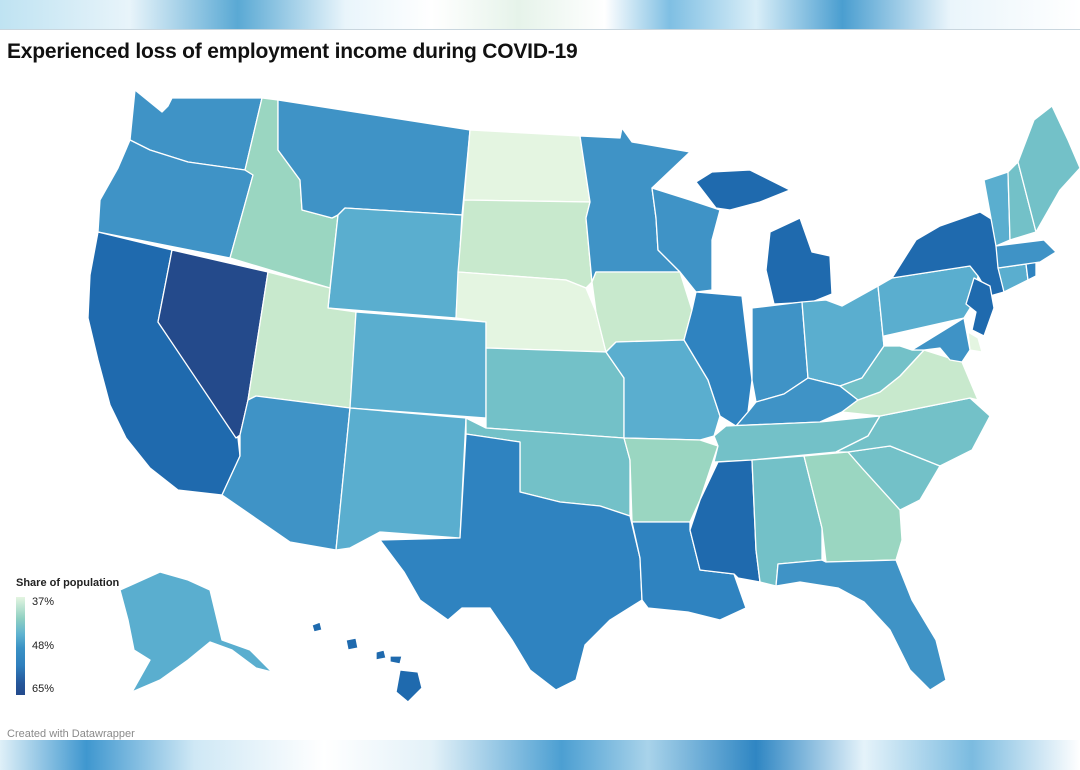 This screenshot has height=770, width=1080. What do you see at coordinates (68, 583) in the screenshot?
I see `legend-title: Share of population` at bounding box center [68, 583].